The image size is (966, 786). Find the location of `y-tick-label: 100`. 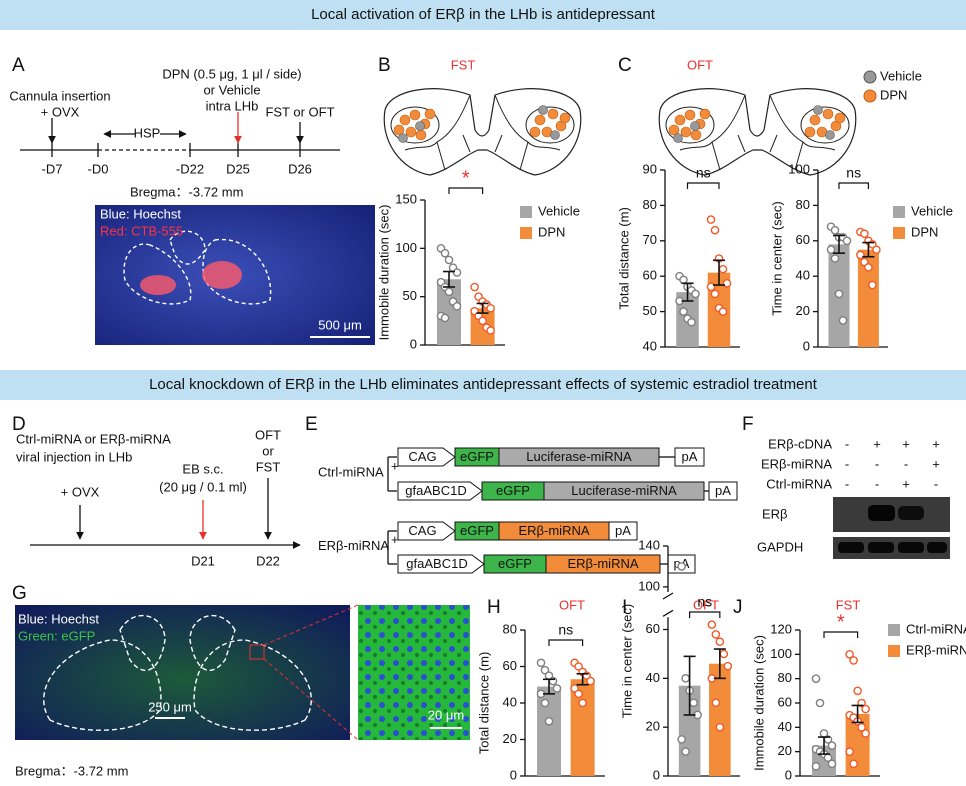

y-tick-label: 100 is located at coordinates (406, 247).